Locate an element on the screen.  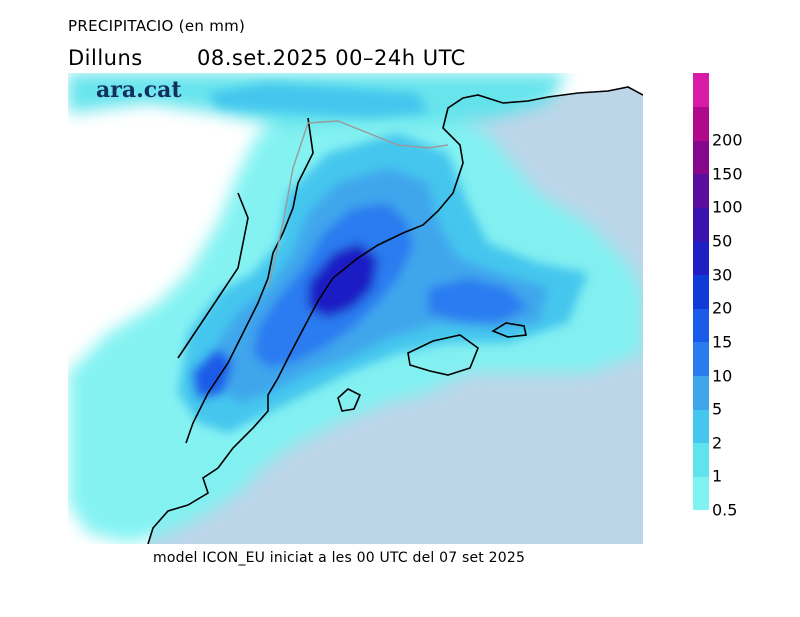
legend-label: 50 is located at coordinates (722, 241).